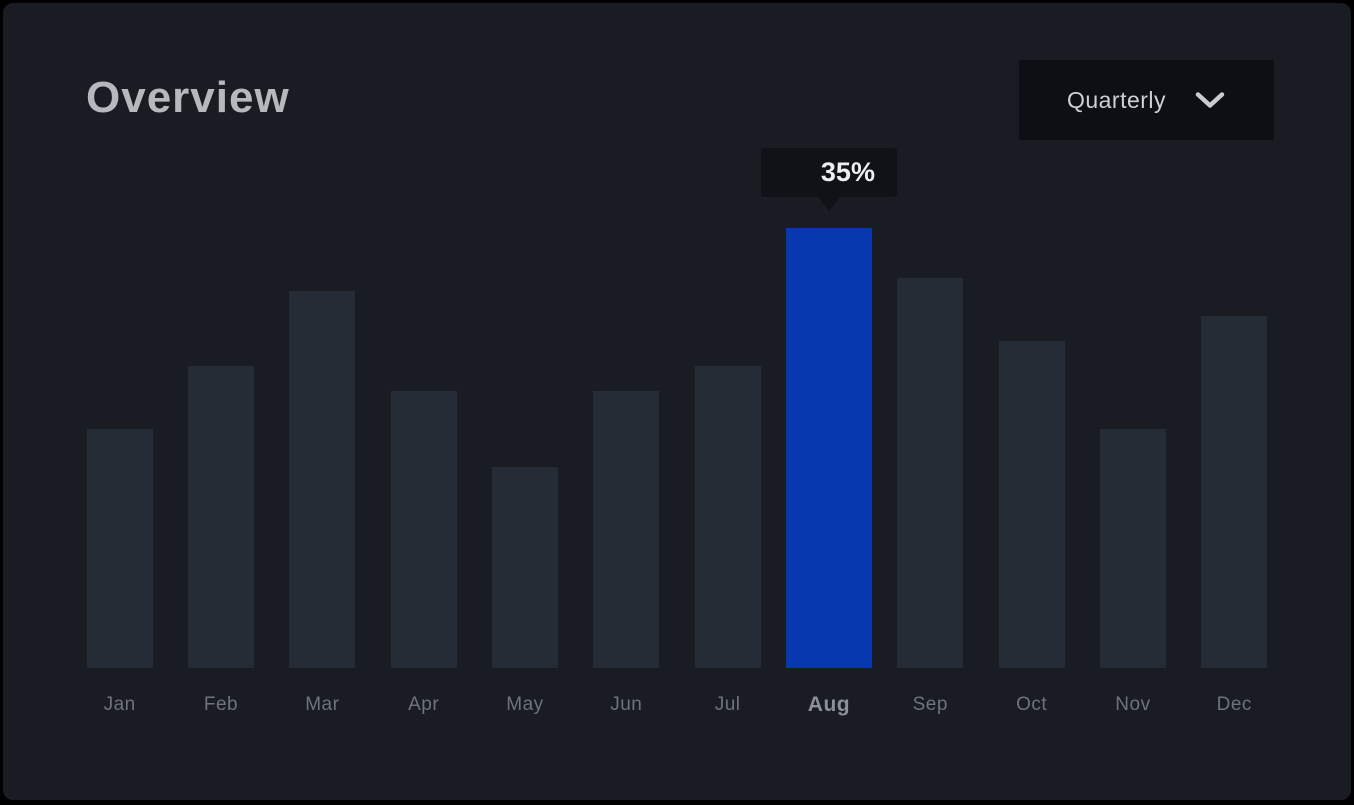 This screenshot has height=805, width=1354. I want to click on month-label-may: May, so click(525, 704).